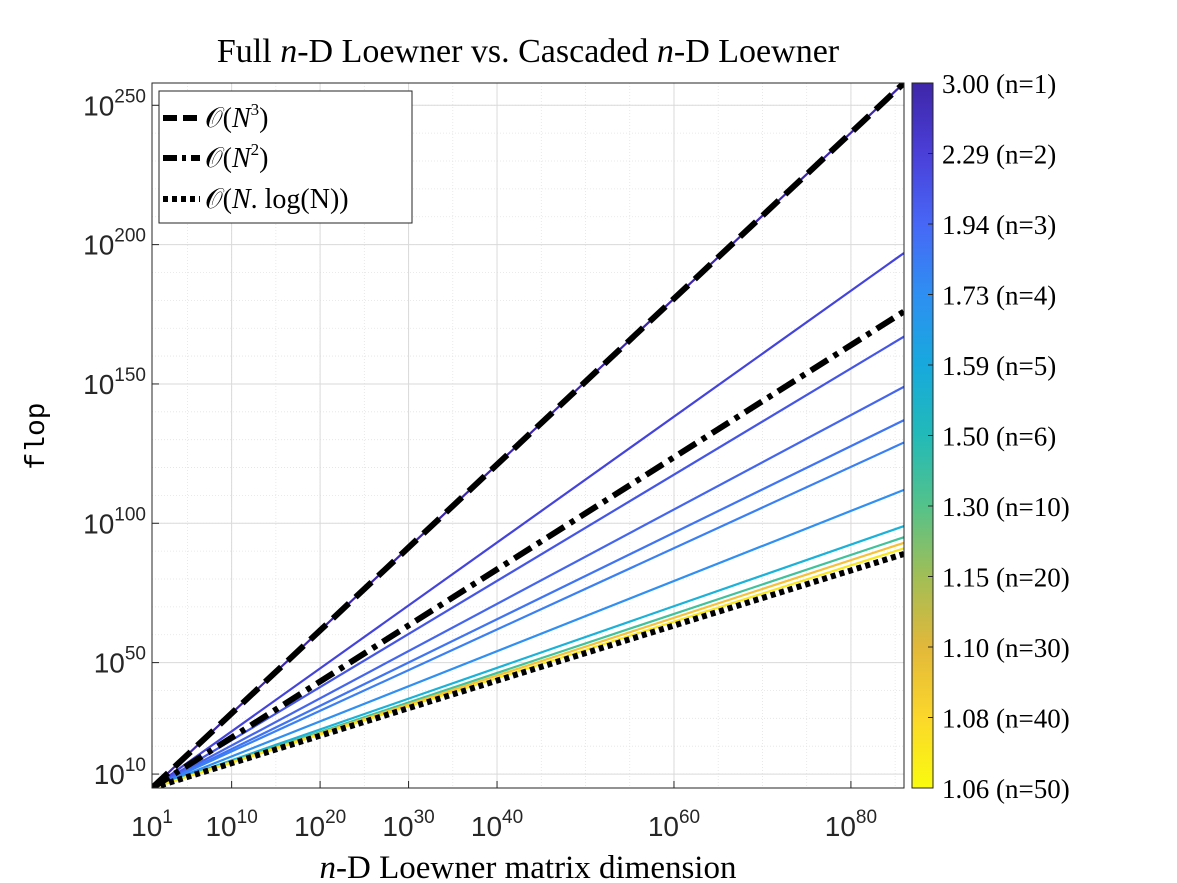 The image size is (1177, 883). What do you see at coordinates (152, 824) in the screenshot?
I see `x-tick-label: 101` at bounding box center [152, 824].